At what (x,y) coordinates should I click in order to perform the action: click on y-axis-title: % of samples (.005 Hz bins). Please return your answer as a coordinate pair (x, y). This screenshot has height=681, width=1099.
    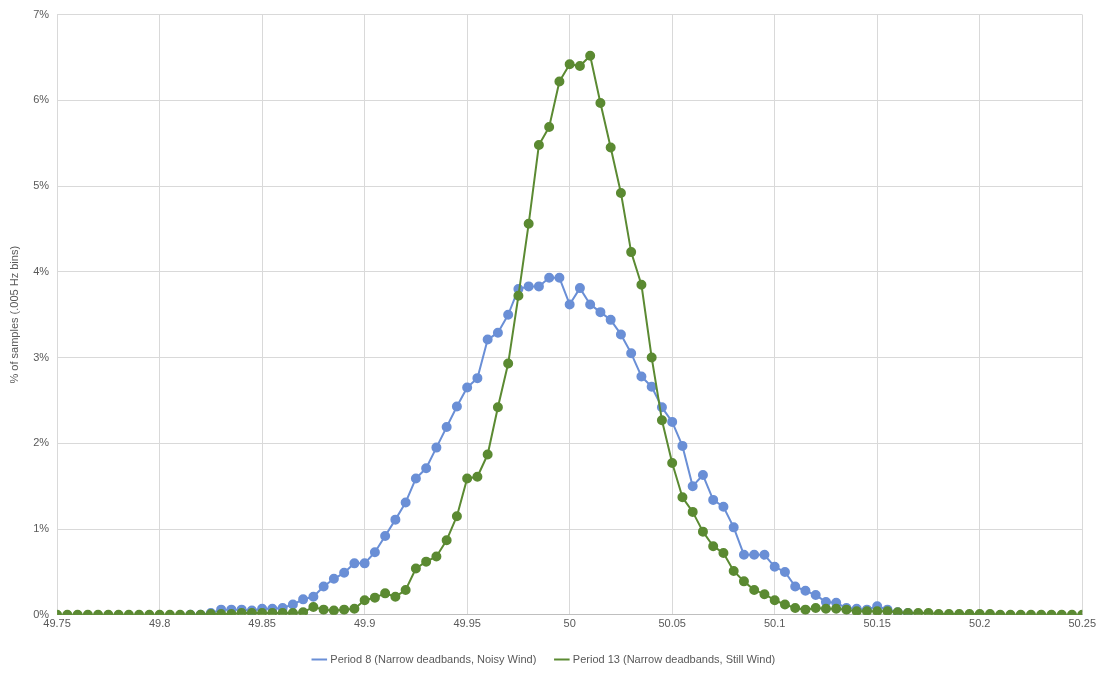
    Looking at the image, I should click on (13, 314).